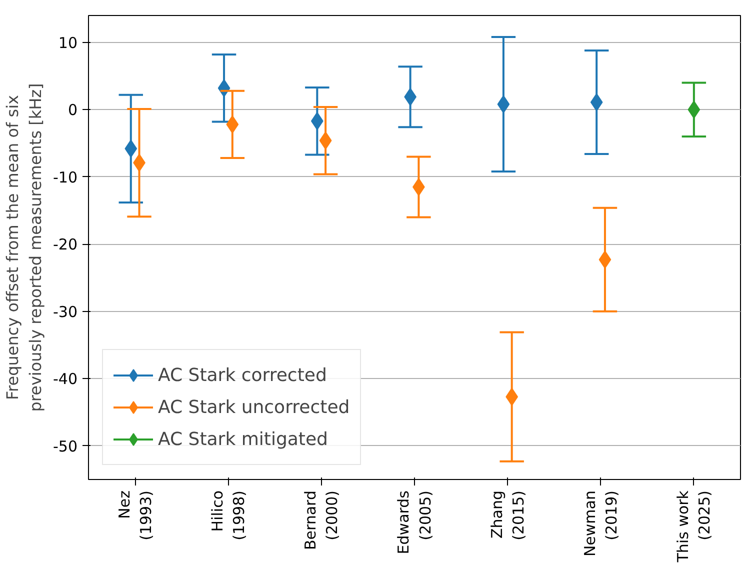 The width and height of the screenshot is (747, 567). What do you see at coordinates (228, 515) in the screenshot?
I see `x-tick-label: Hilico (1998)` at bounding box center [228, 515].